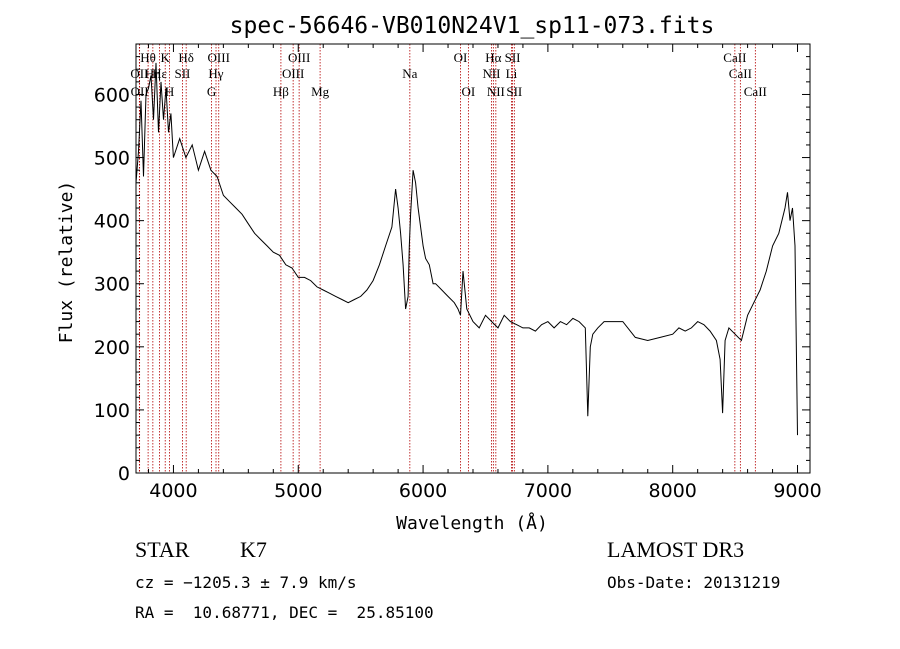  What do you see at coordinates (409, 73) in the screenshot?
I see `line-marker-label: Na` at bounding box center [409, 73].